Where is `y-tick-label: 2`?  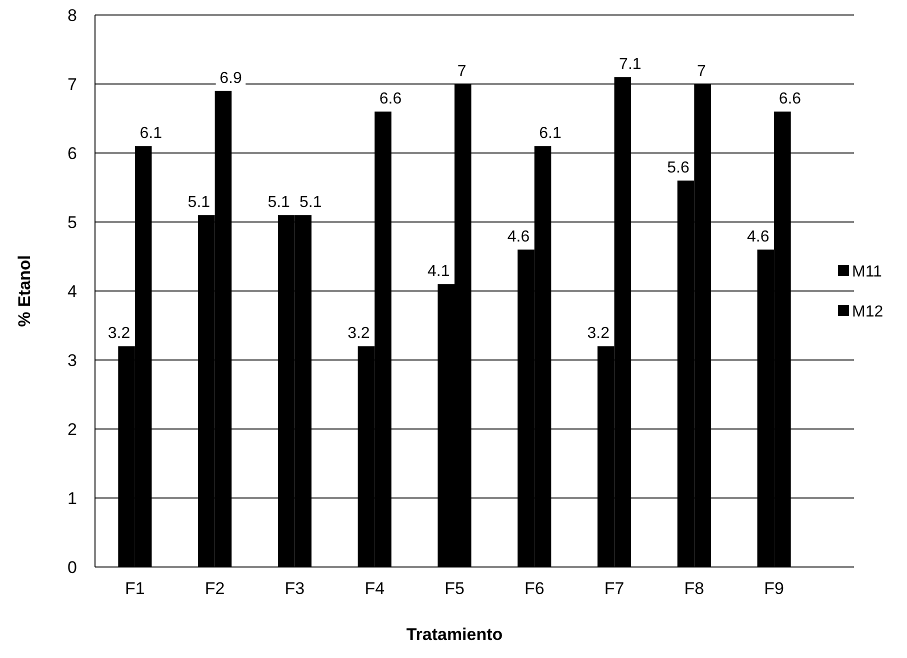
y-tick-label: 2 is located at coordinates (72, 429).